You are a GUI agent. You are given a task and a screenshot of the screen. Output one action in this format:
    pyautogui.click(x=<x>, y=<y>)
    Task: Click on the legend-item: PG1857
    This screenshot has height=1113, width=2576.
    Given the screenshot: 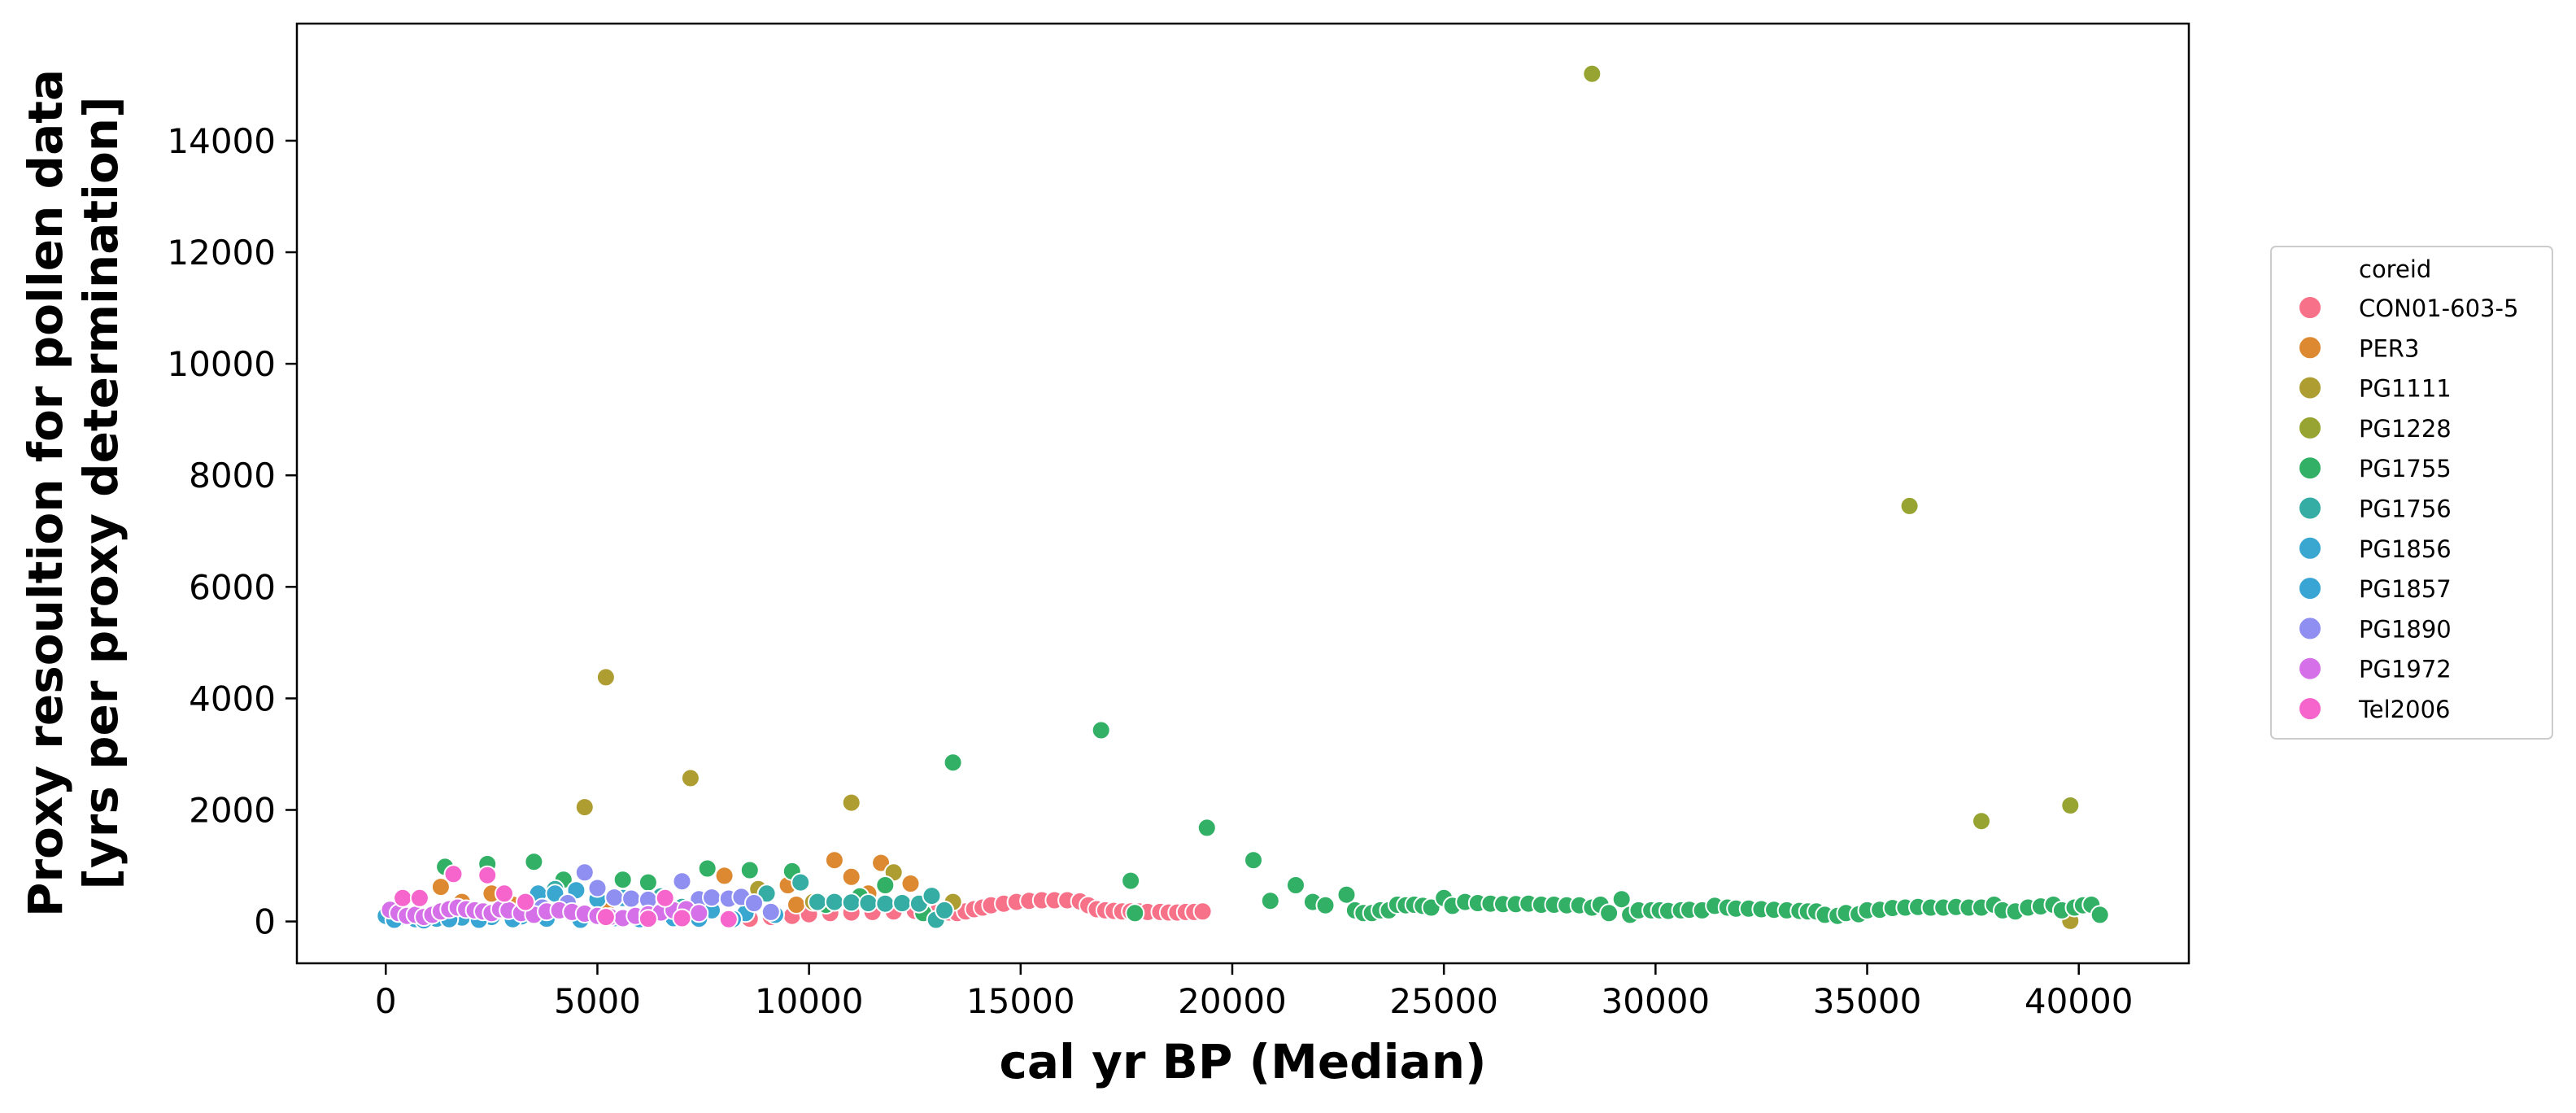 What is the action you would take?
    pyautogui.click(x=2375, y=589)
    